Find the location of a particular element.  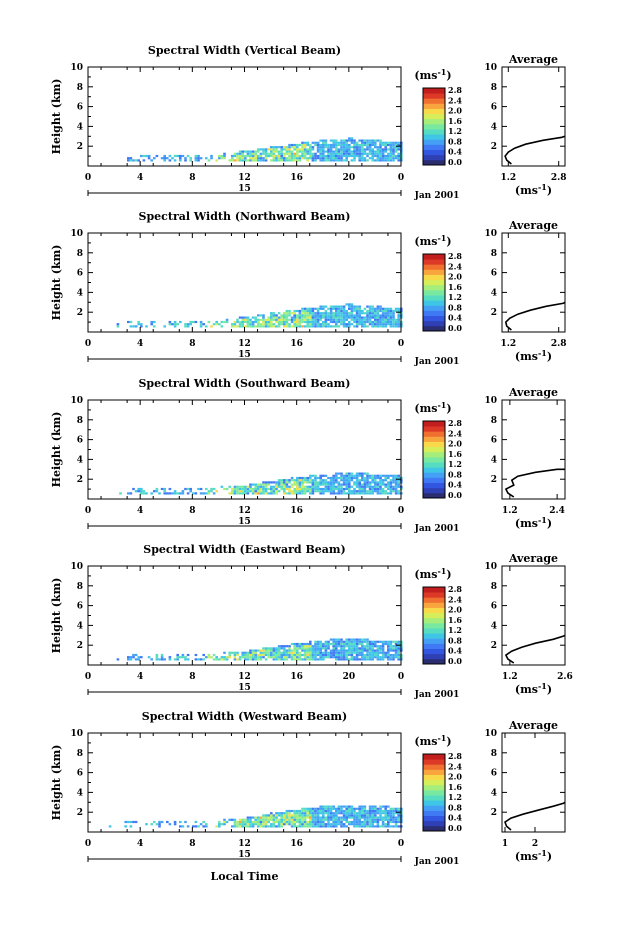

colorbar-segment is located at coordinates (434, 782).